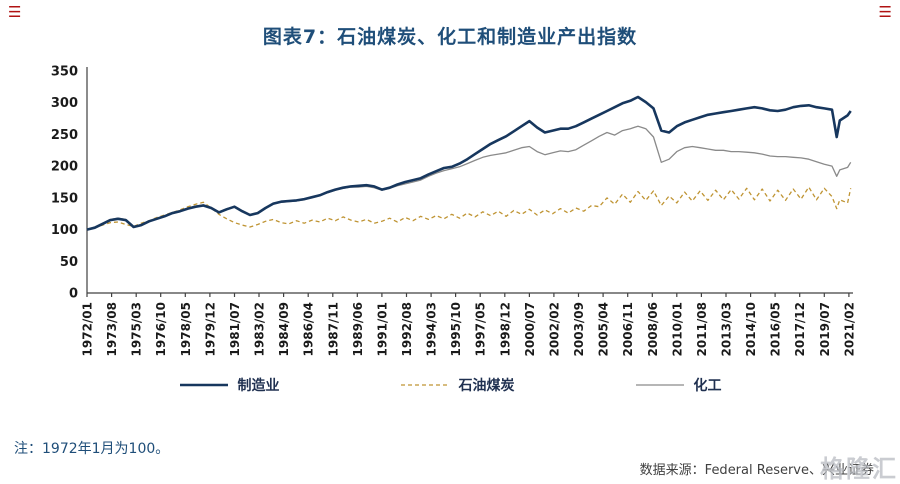 The height and width of the screenshot is (484, 900). I want to click on svg-text: 1978/05, so click(186, 329).